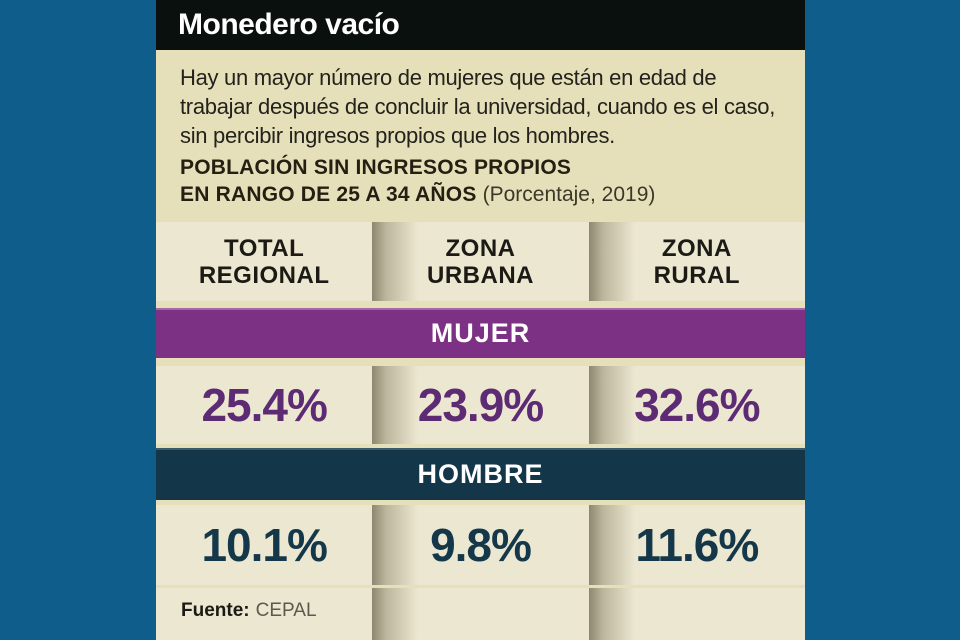  I want to click on value-mujer-total-regional: 25.4%, so click(264, 405).